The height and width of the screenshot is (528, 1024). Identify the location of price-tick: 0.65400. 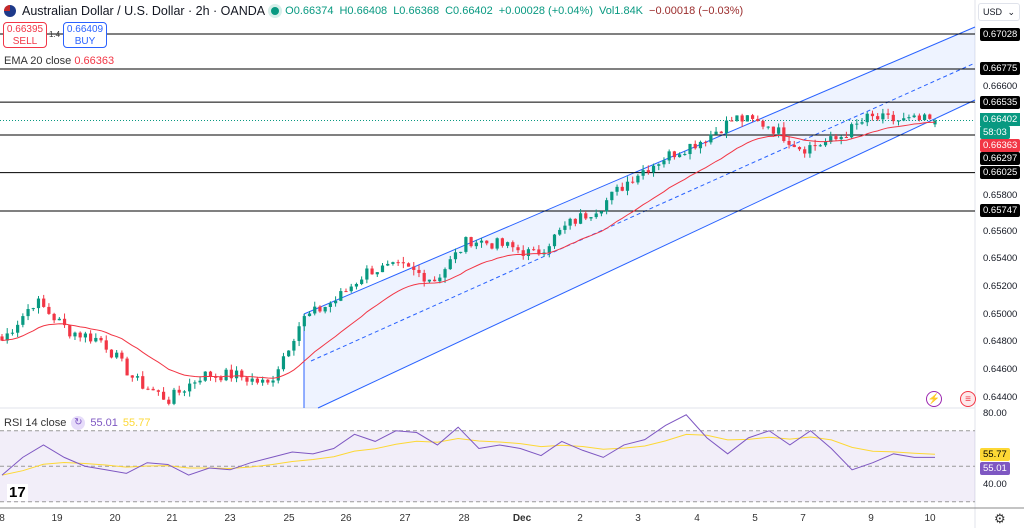
(1000, 259).